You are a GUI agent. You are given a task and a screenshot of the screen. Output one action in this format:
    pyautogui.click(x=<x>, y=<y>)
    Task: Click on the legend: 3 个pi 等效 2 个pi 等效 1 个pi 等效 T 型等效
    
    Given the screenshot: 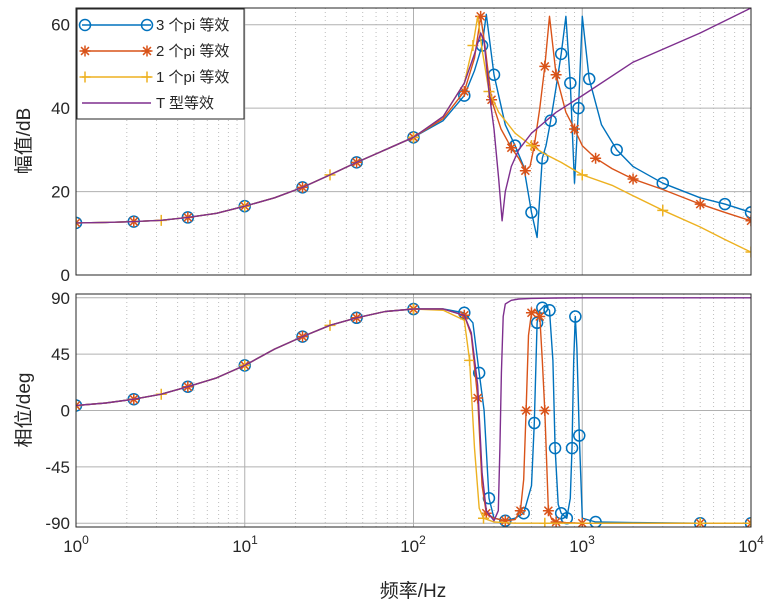 What is the action you would take?
    pyautogui.click(x=160, y=64)
    